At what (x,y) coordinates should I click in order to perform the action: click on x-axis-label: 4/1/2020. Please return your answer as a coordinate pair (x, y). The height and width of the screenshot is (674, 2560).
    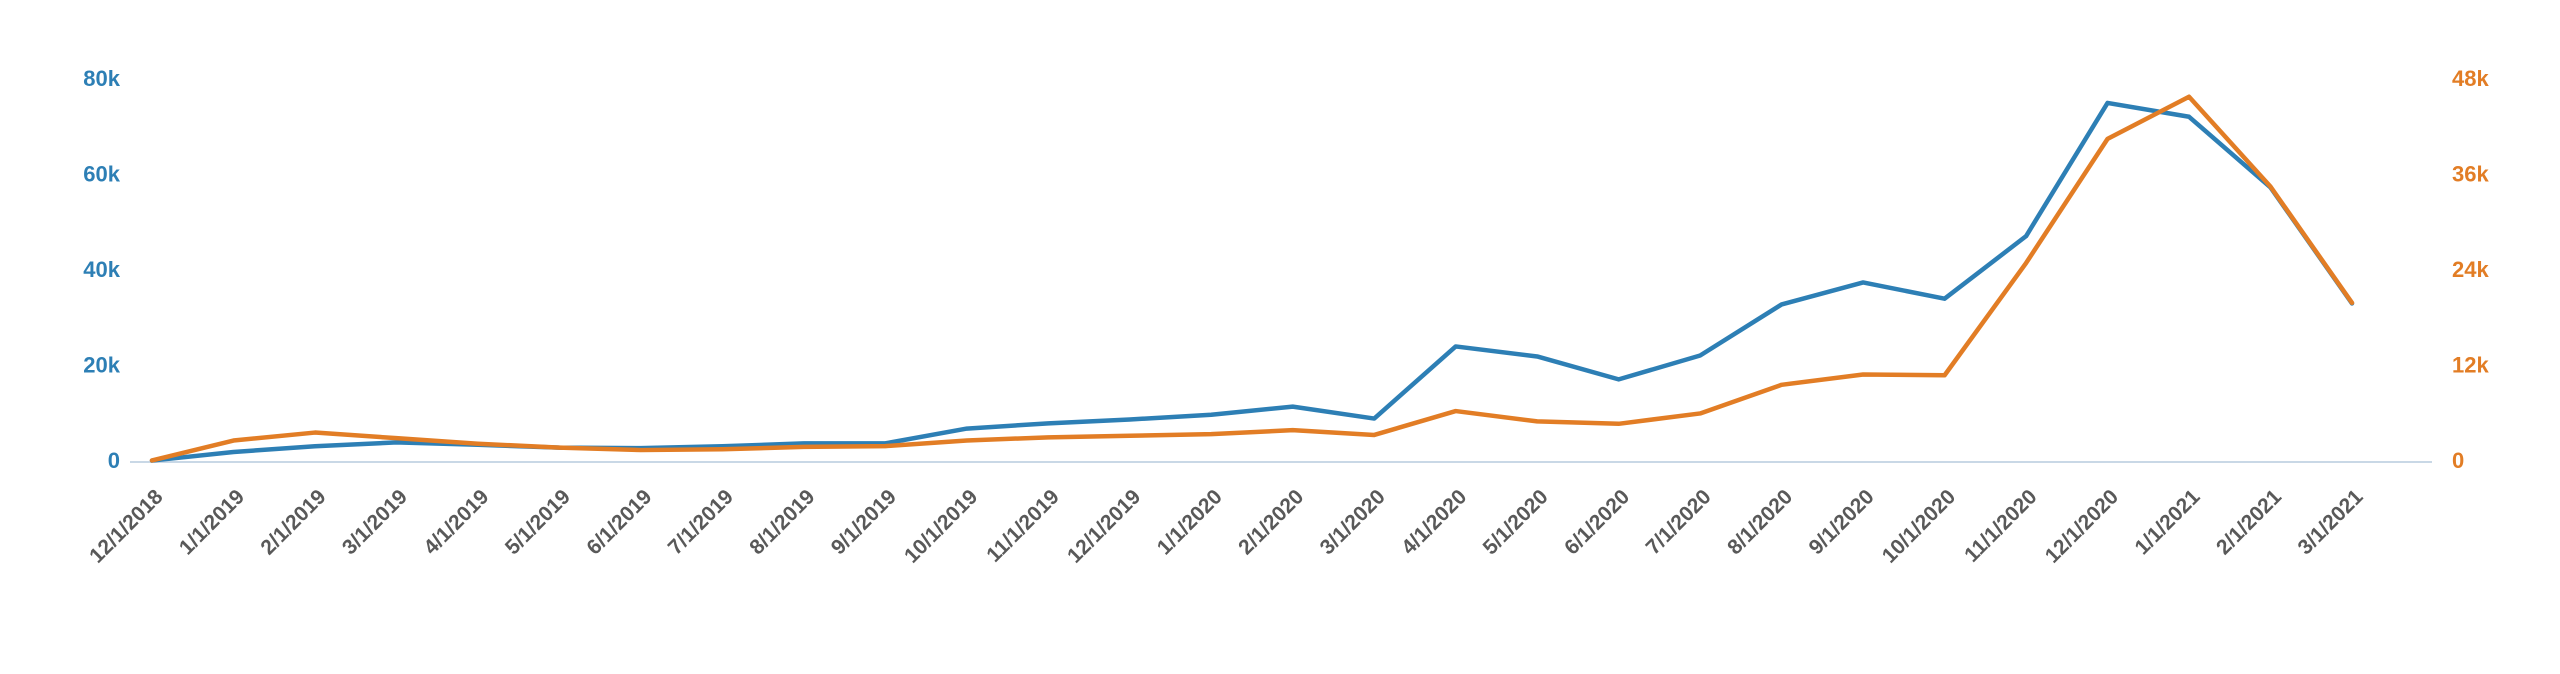
    Looking at the image, I should click on (1434, 522).